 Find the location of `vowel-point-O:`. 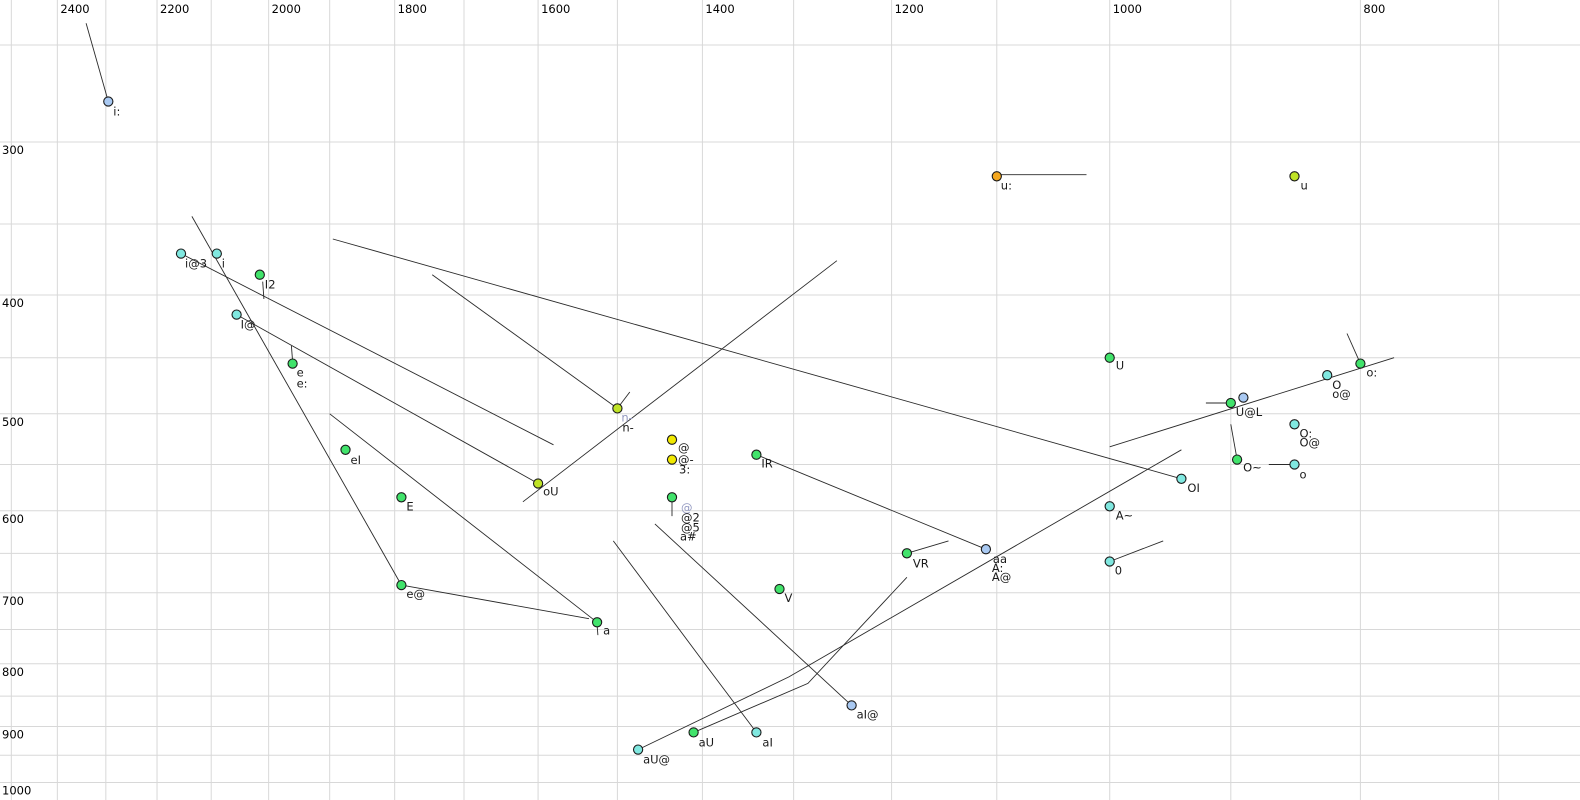

vowel-point-O: is located at coordinates (1294, 424).